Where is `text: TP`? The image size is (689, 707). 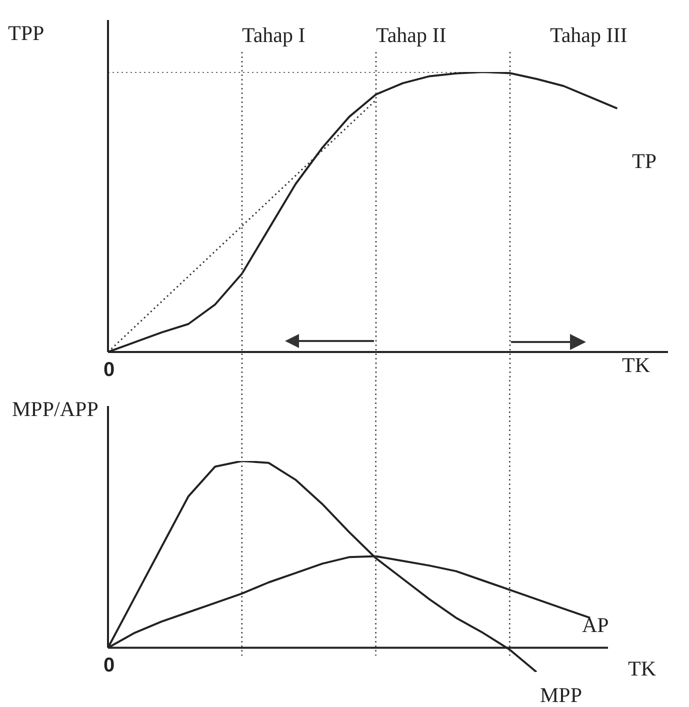 text: TP is located at coordinates (644, 161).